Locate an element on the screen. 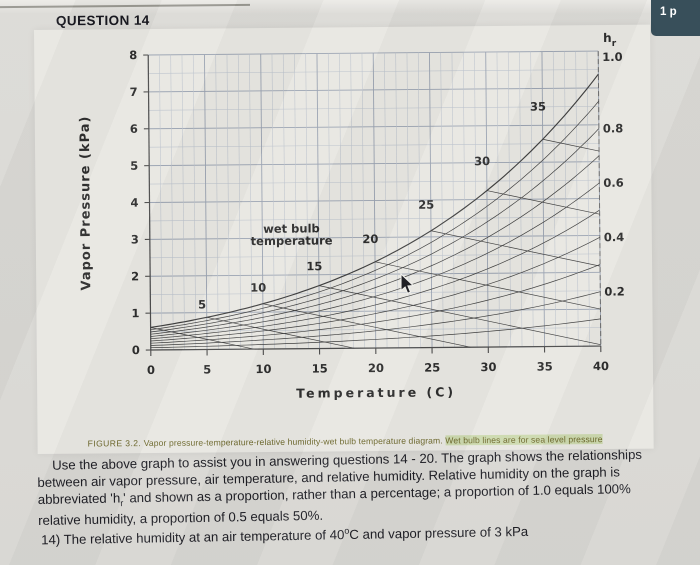  svg-text: 4 is located at coordinates (134, 203).